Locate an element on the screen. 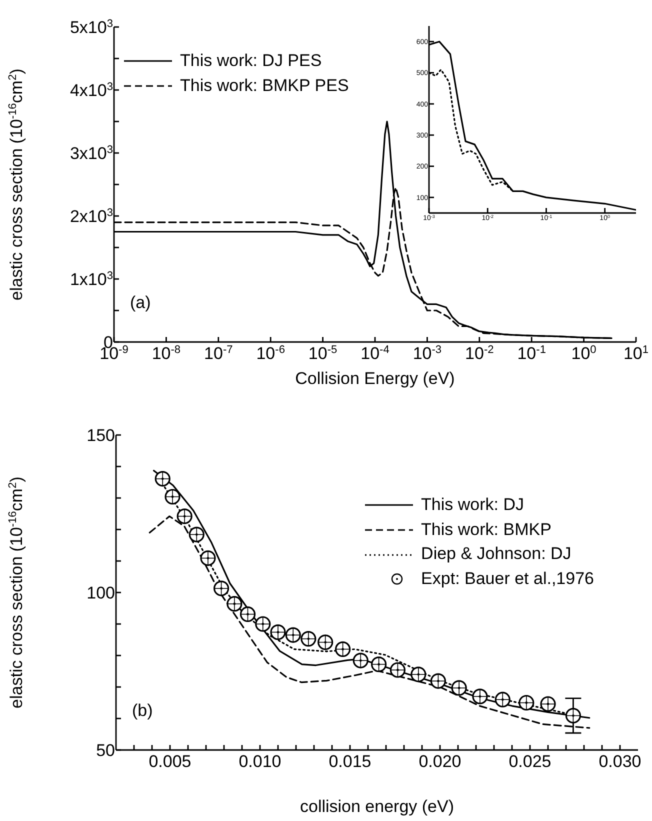 This screenshot has width=652, height=821. x-tick-label: 10$^{-1}$ is located at coordinates (531, 353).